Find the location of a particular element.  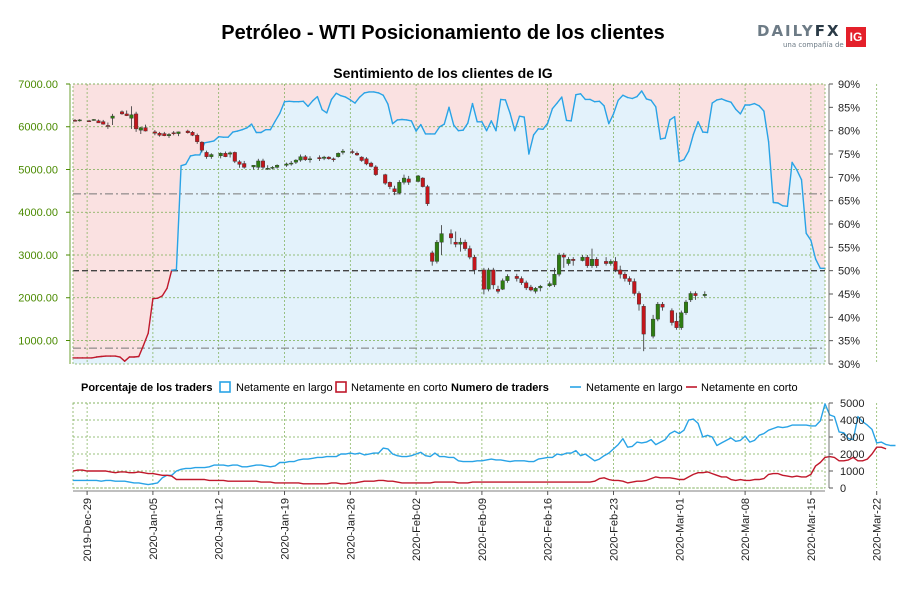

right-axis-label: 50% is located at coordinates (849, 272).